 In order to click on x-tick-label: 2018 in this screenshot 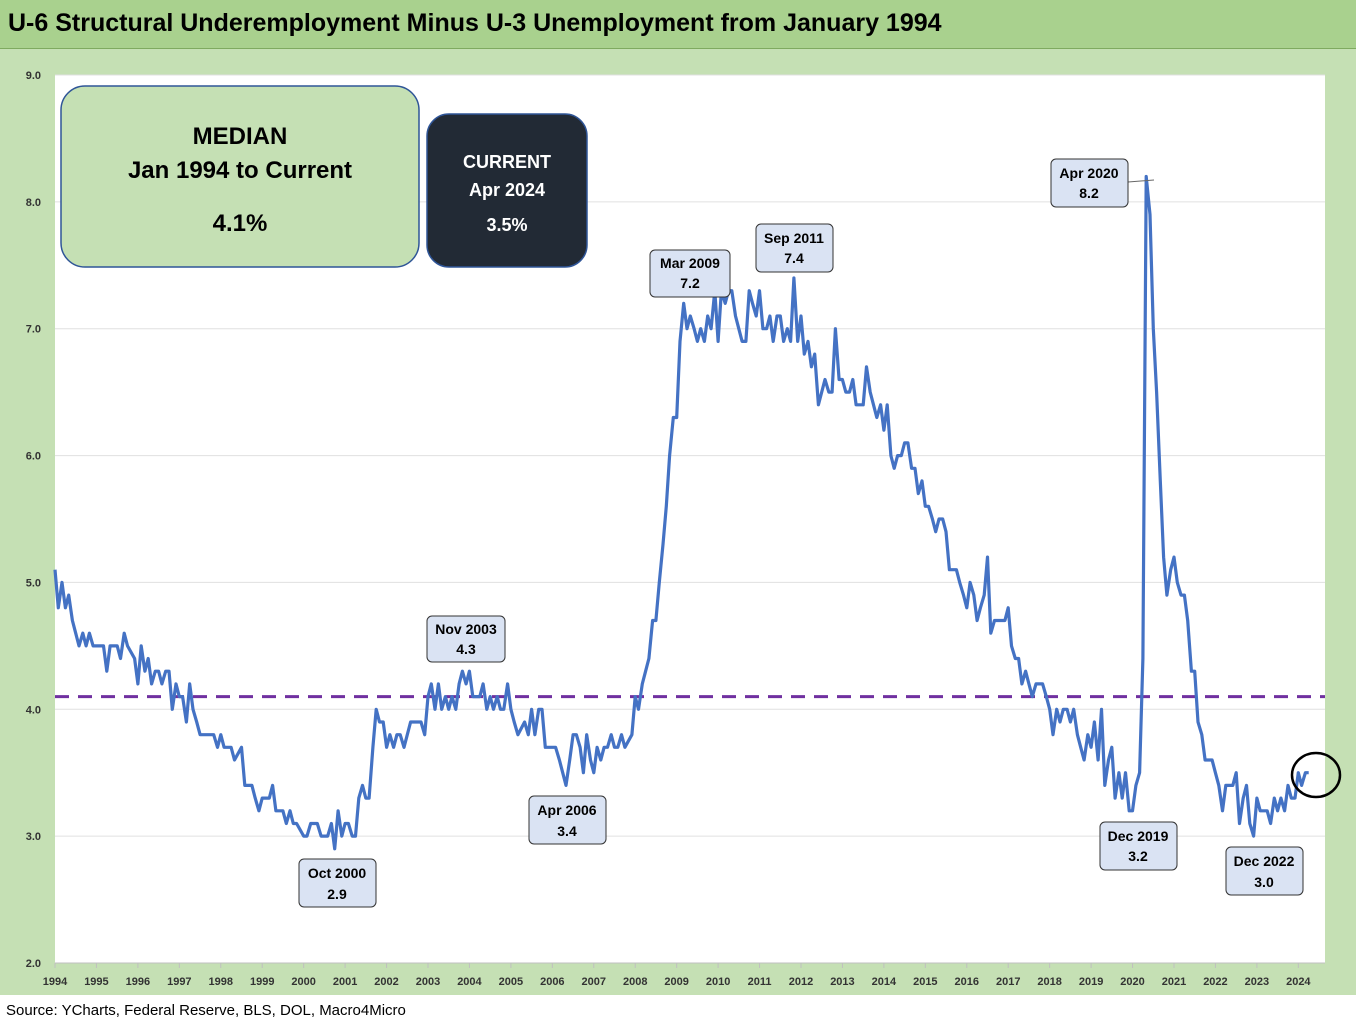, I will do `click(1049, 982)`.